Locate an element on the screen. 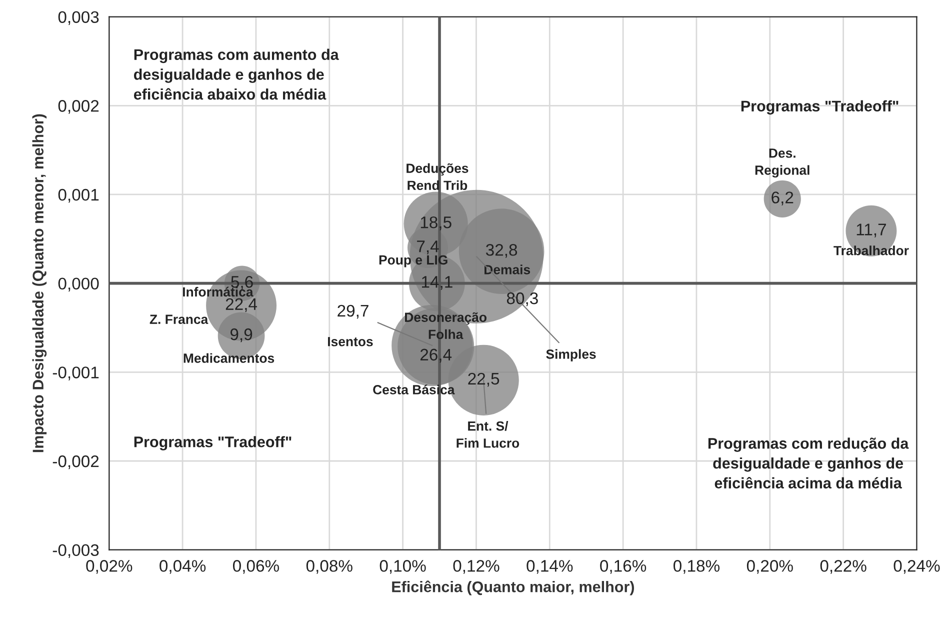 This screenshot has height=622, width=949. x-tick-label: 0,12% is located at coordinates (476, 567).